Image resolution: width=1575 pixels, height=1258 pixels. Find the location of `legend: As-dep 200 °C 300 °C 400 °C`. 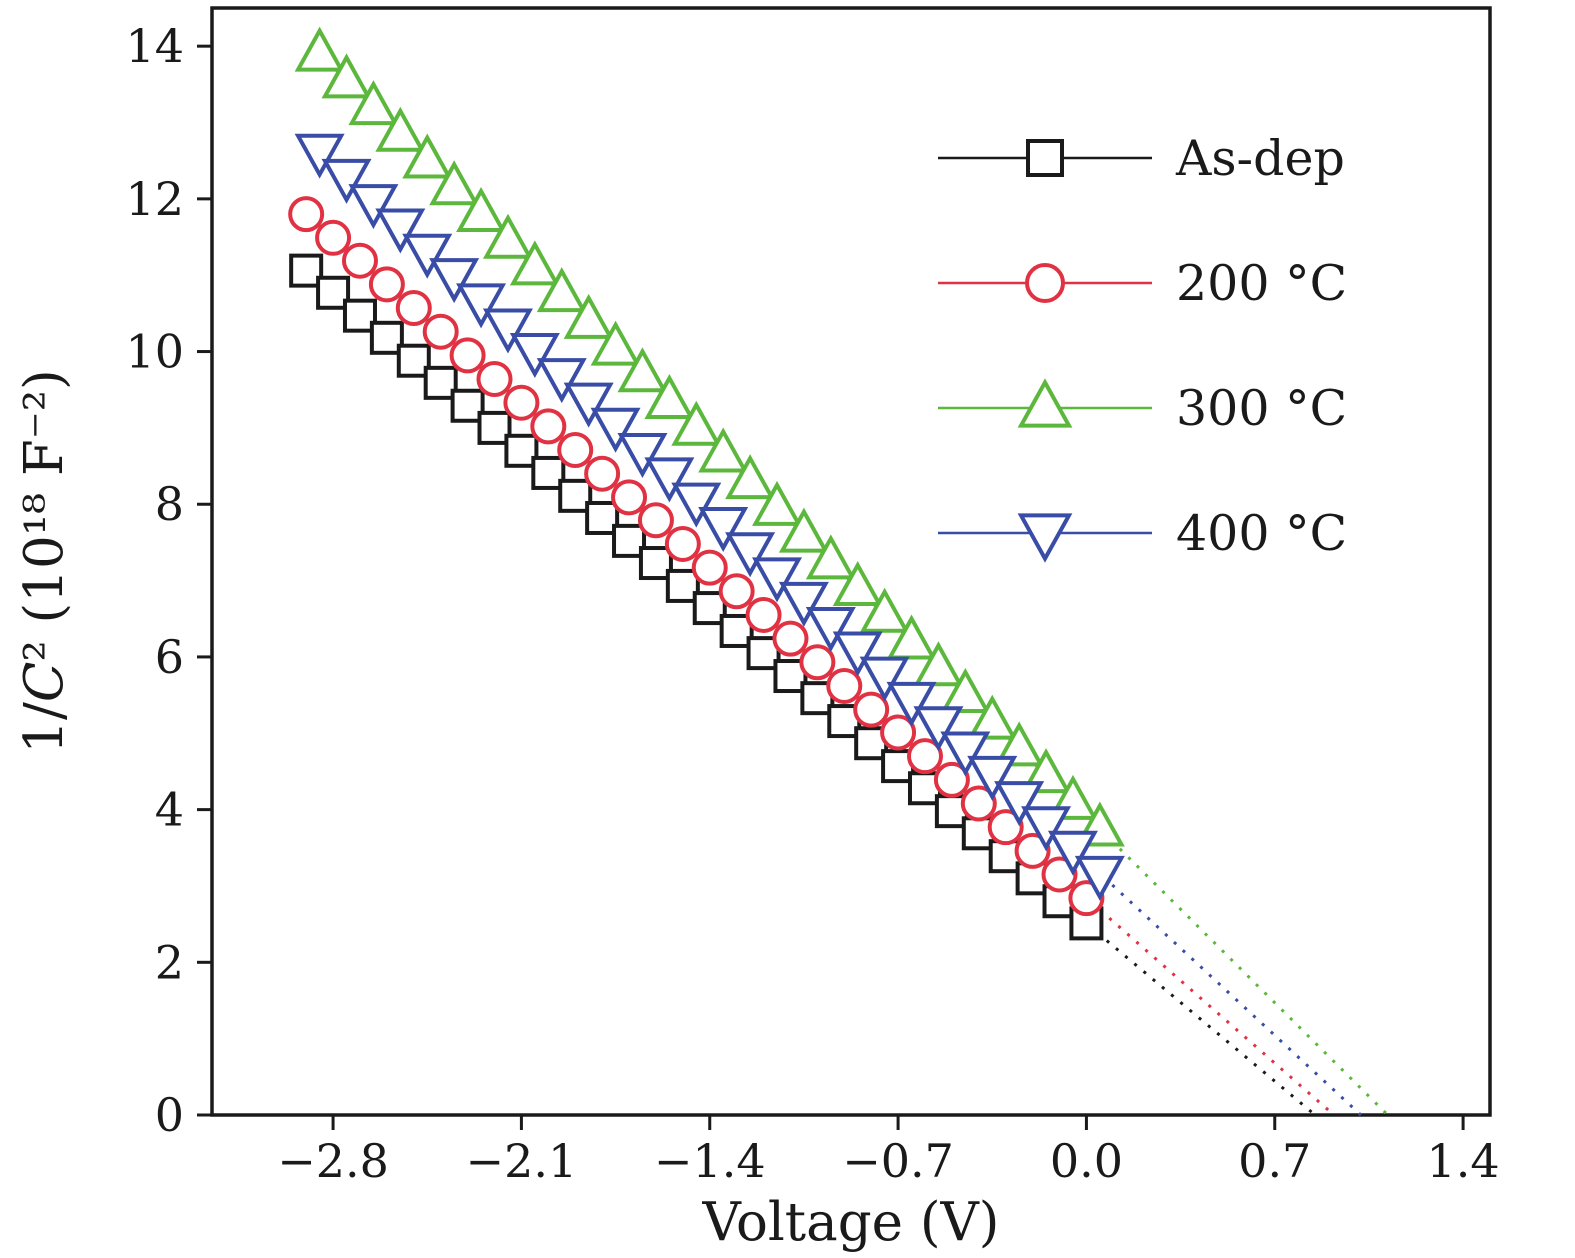

legend: As-dep 200 °C 300 °C 400 °C is located at coordinates (1142, 346).